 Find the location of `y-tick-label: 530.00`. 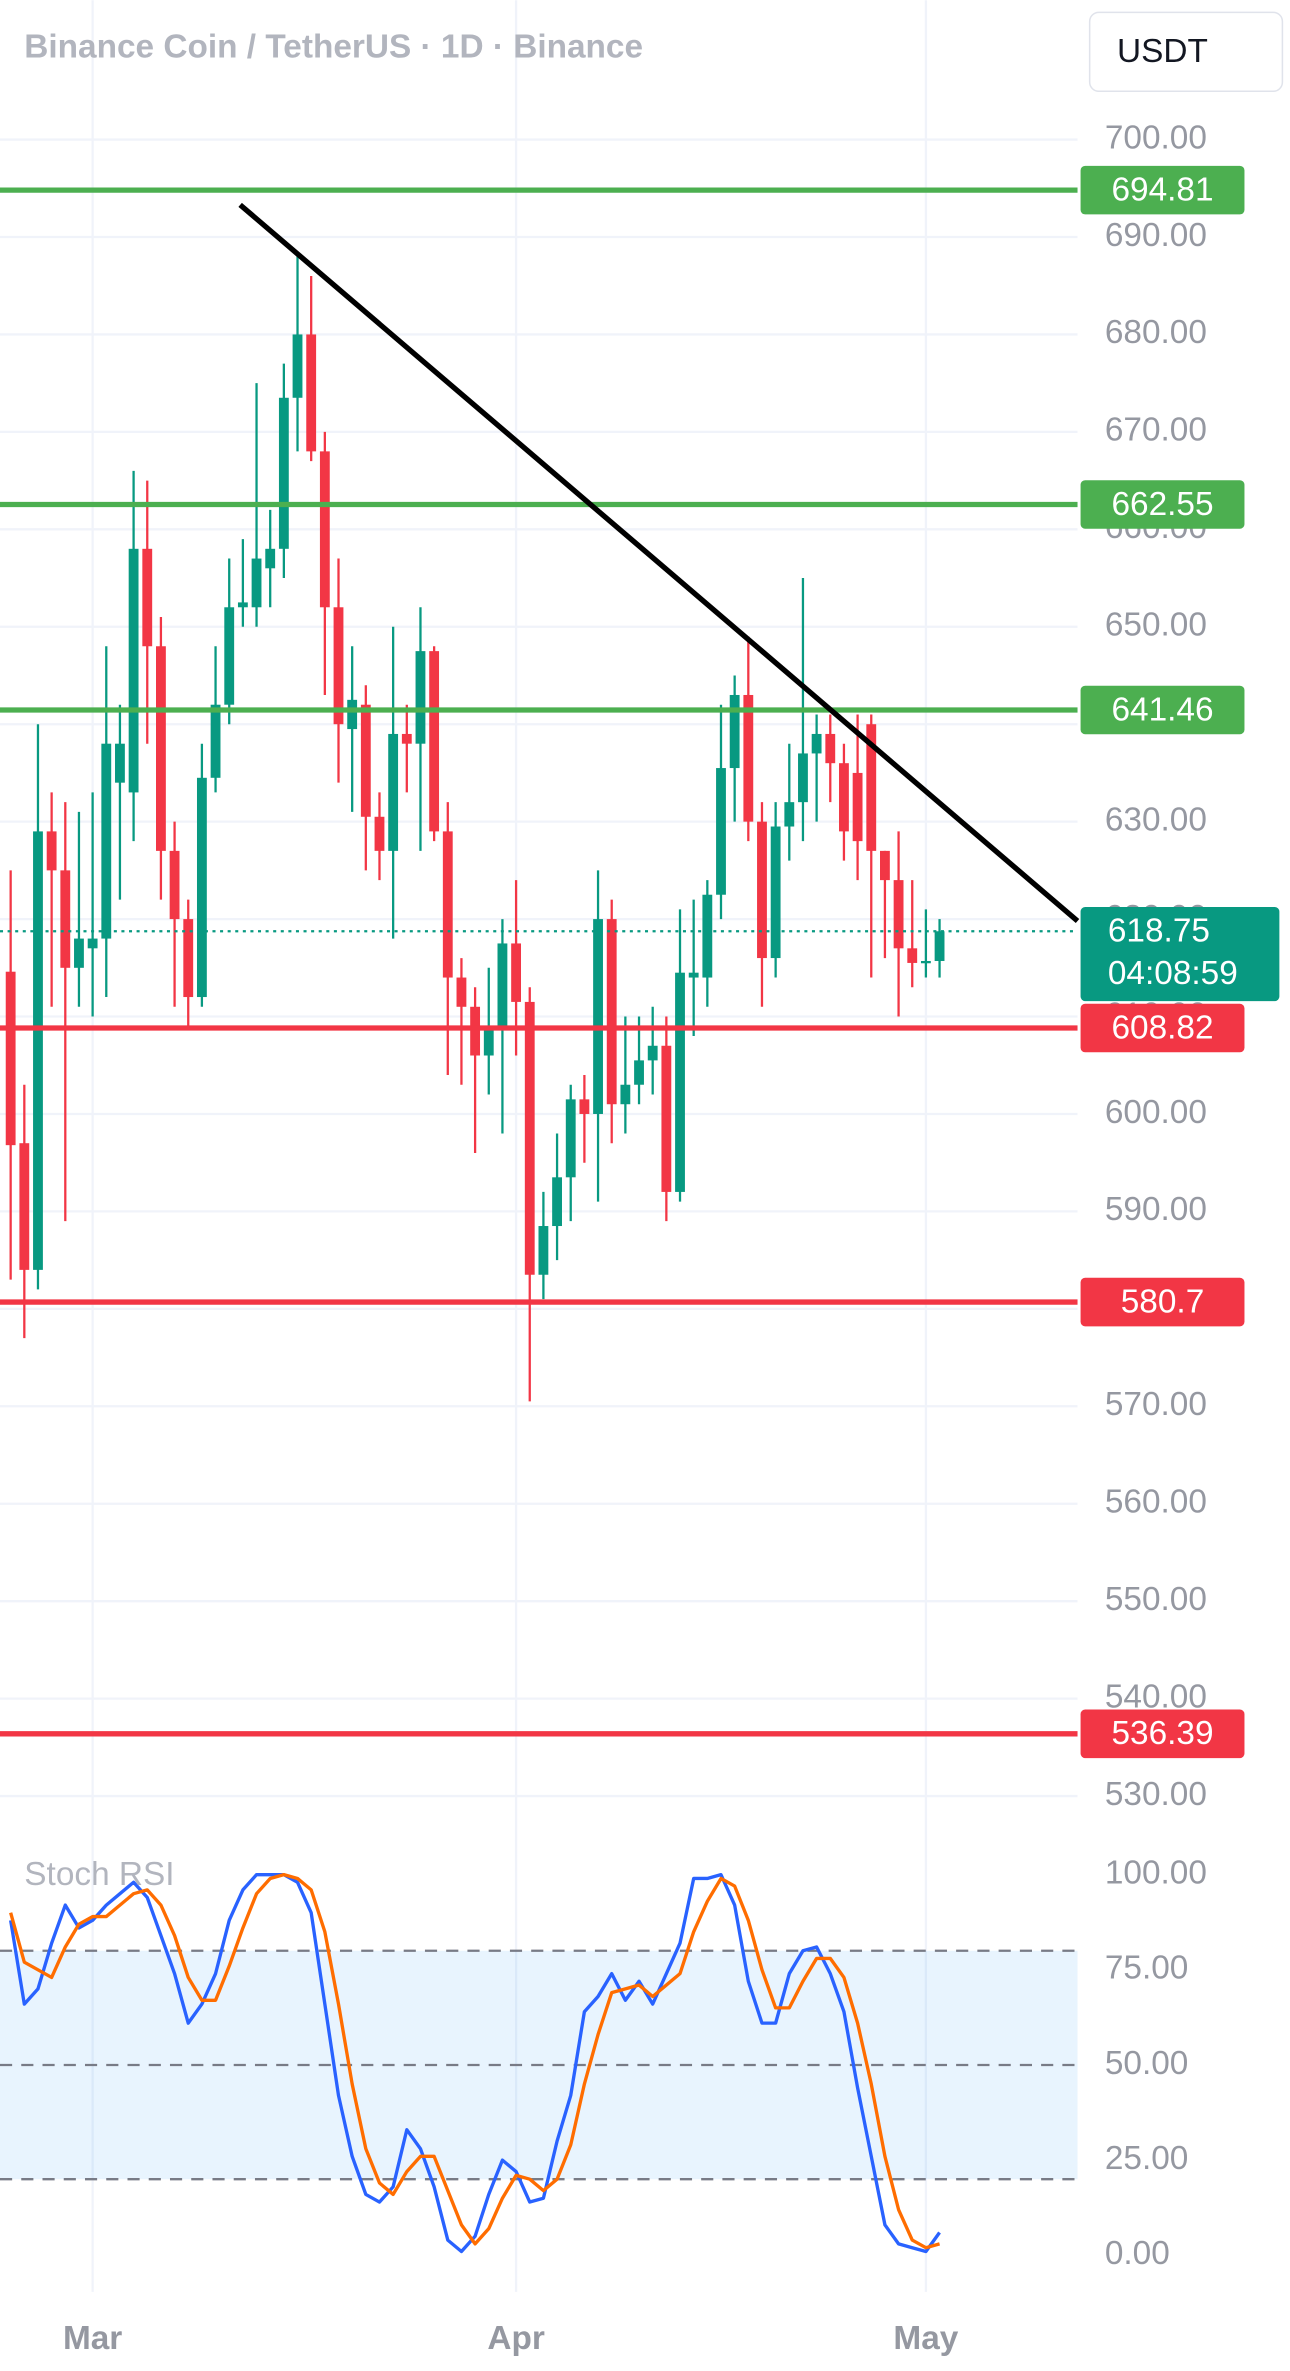

y-tick-label: 530.00 is located at coordinates (1156, 1794).